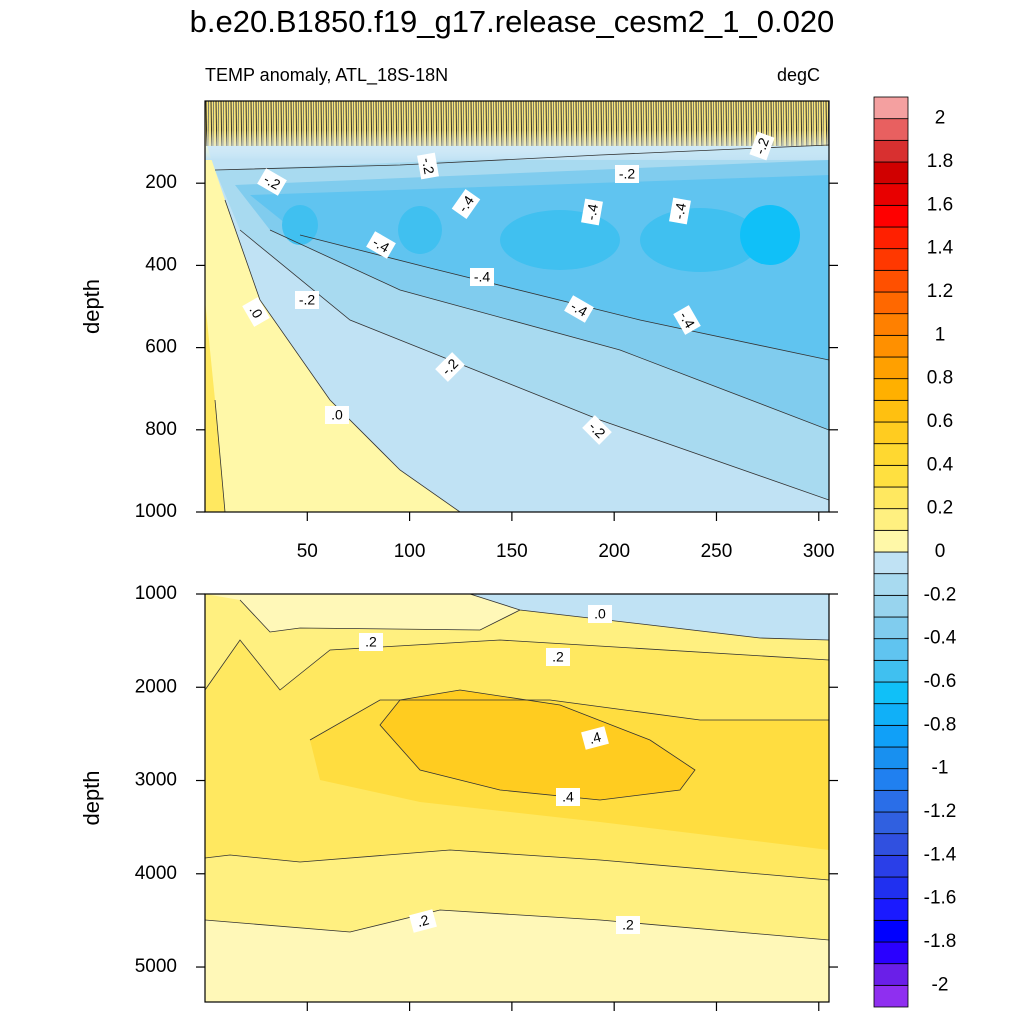 This screenshot has height=1024, width=1024. What do you see at coordinates (717, 551) in the screenshot?
I see `x-tick-label: 250` at bounding box center [717, 551].